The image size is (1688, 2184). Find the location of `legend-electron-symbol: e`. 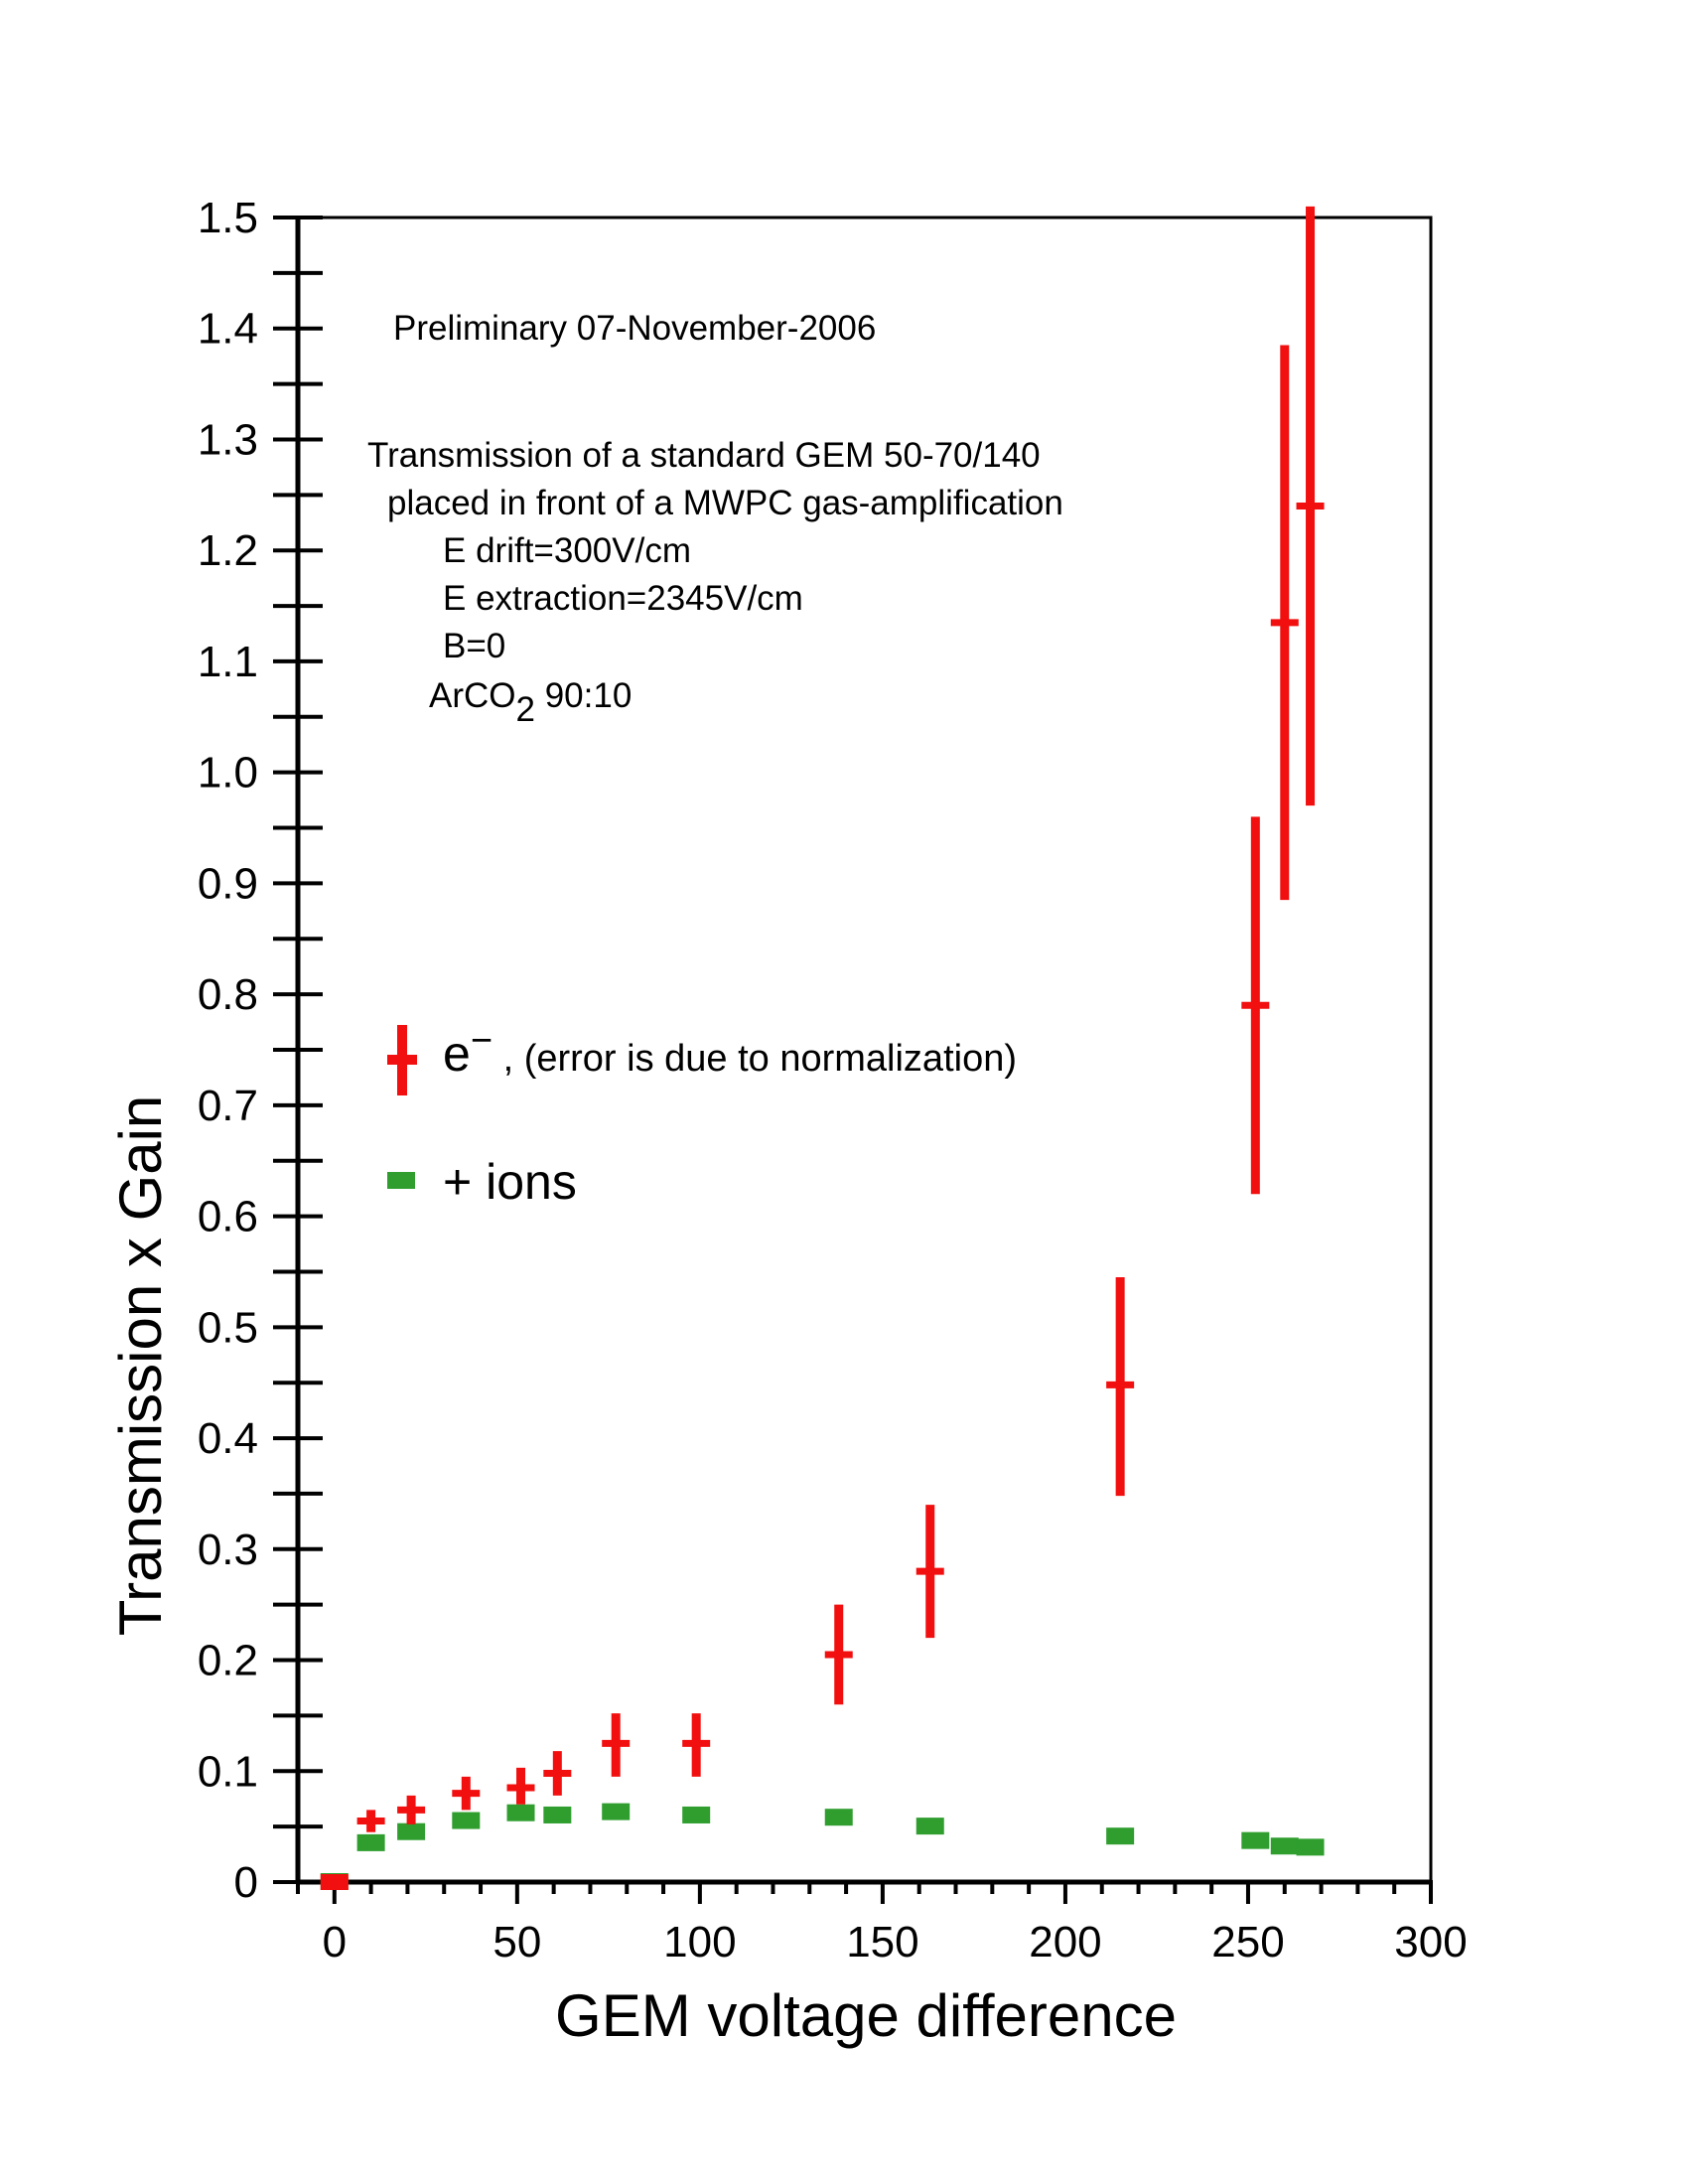

legend-electron-symbol: e is located at coordinates (457, 1054).